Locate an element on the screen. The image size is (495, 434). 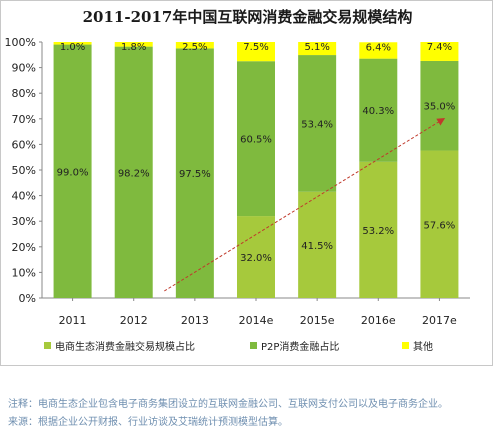
data-label: 6.4% is located at coordinates (378, 47).